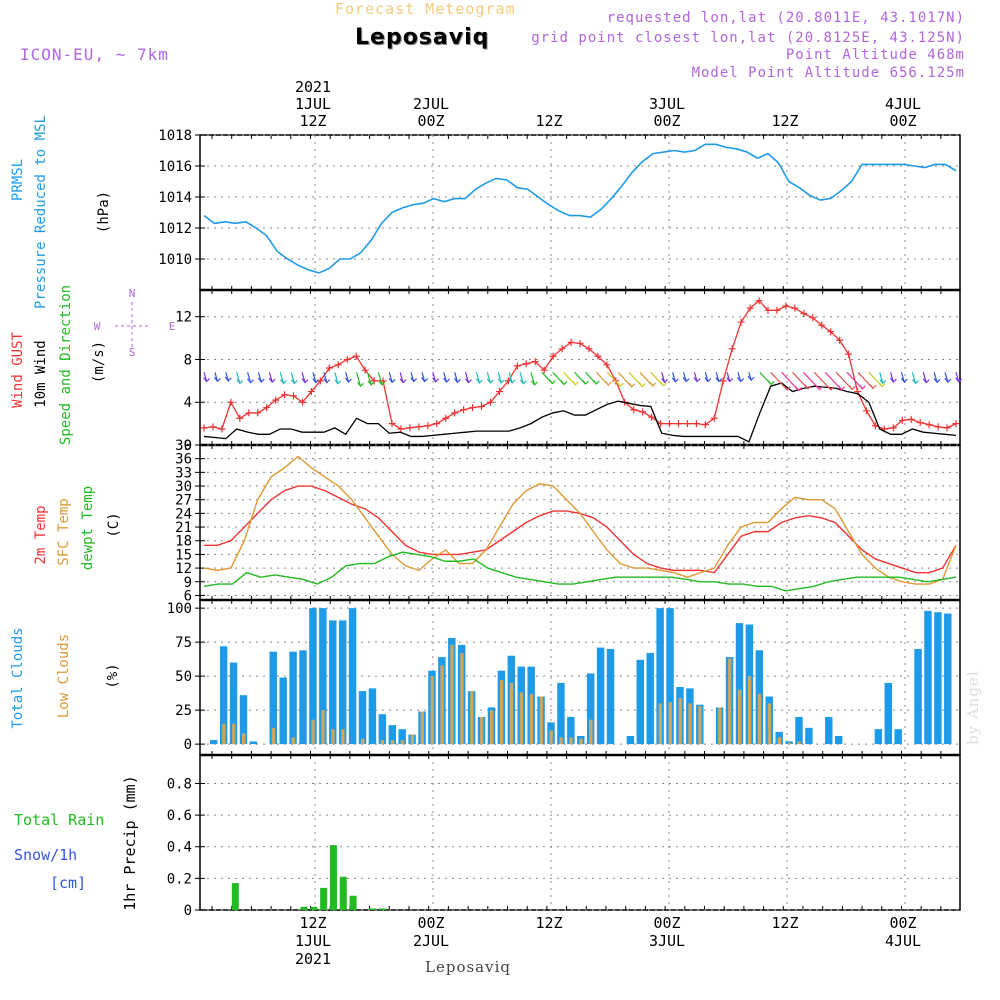  What do you see at coordinates (99, 362) in the screenshot?
I see `wind-unit-label: (m/s)` at bounding box center [99, 362].